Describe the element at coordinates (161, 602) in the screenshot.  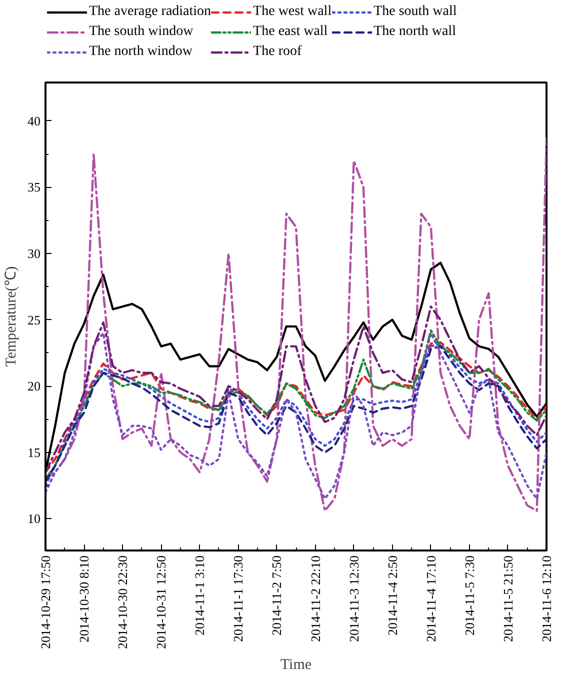
I see `x-tick-label: 2014-10-31 12:50` at that location.